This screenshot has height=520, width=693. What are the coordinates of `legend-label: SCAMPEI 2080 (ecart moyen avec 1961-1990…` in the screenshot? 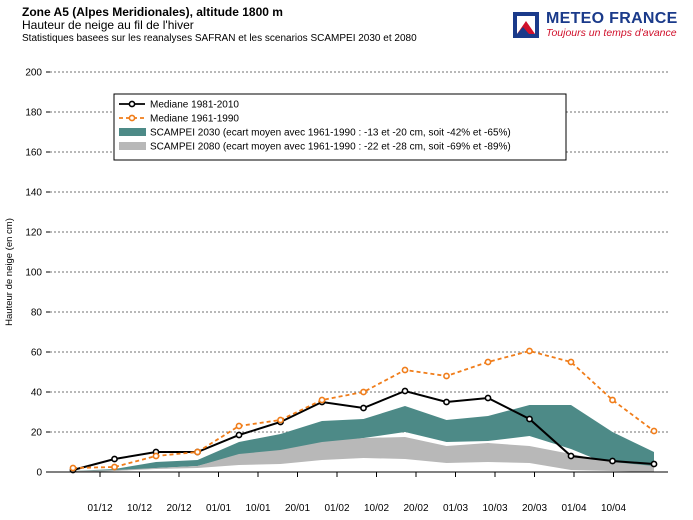 It's located at (330, 147).